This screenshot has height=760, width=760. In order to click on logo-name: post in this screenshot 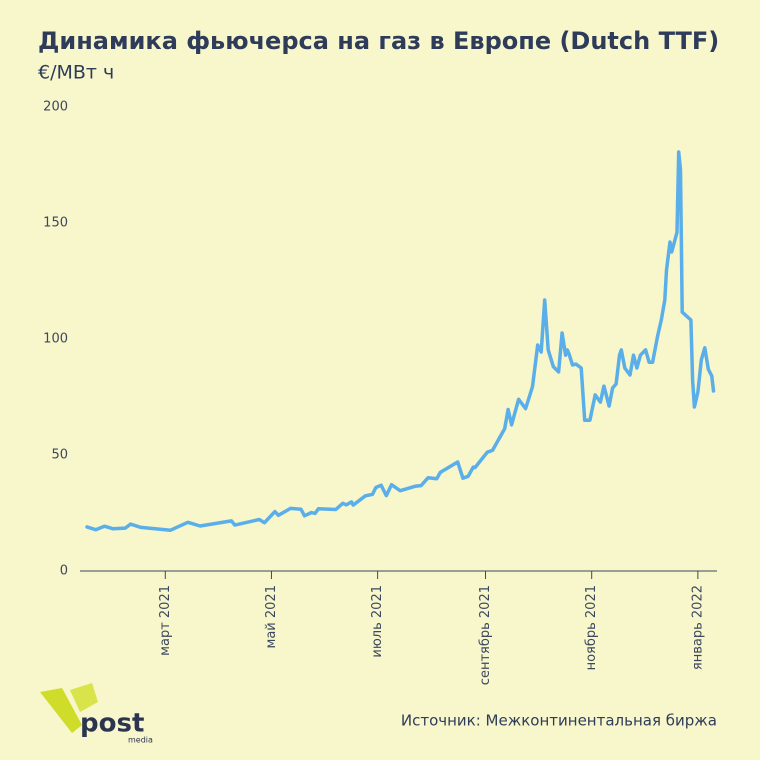, I will do `click(112, 724)`.